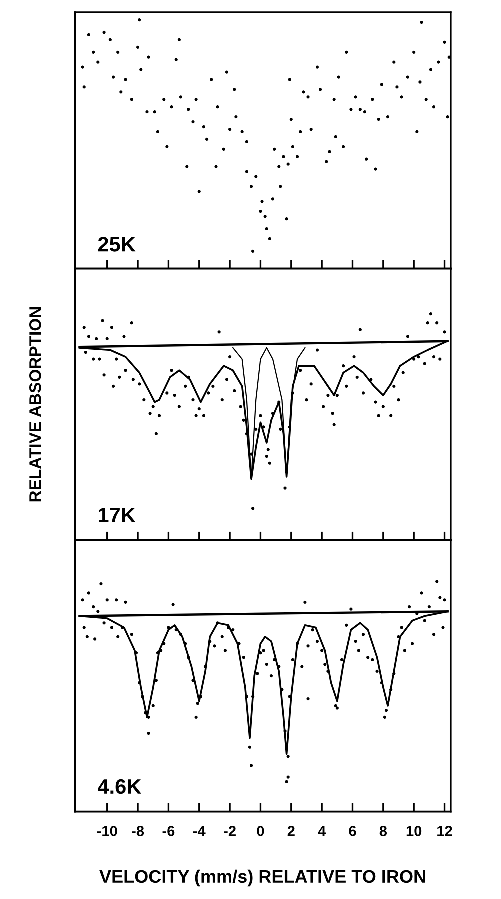  Describe the element at coordinates (117, 515) in the screenshot. I see `annotation: 17K` at that location.